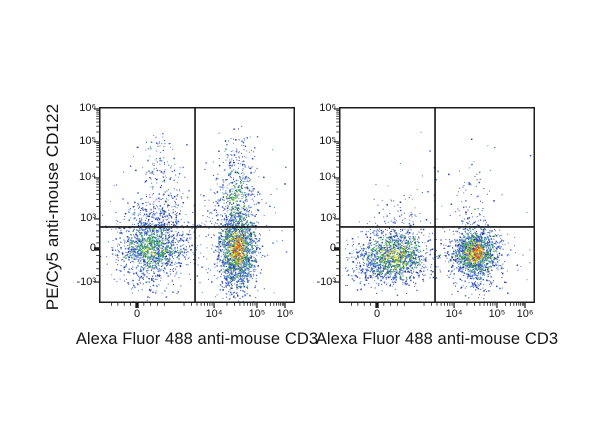  What do you see at coordinates (197, 339) in the screenshot?
I see `x-axis-title-left: Alexa Fluor 488 anti-mouse CD3` at bounding box center [197, 339].